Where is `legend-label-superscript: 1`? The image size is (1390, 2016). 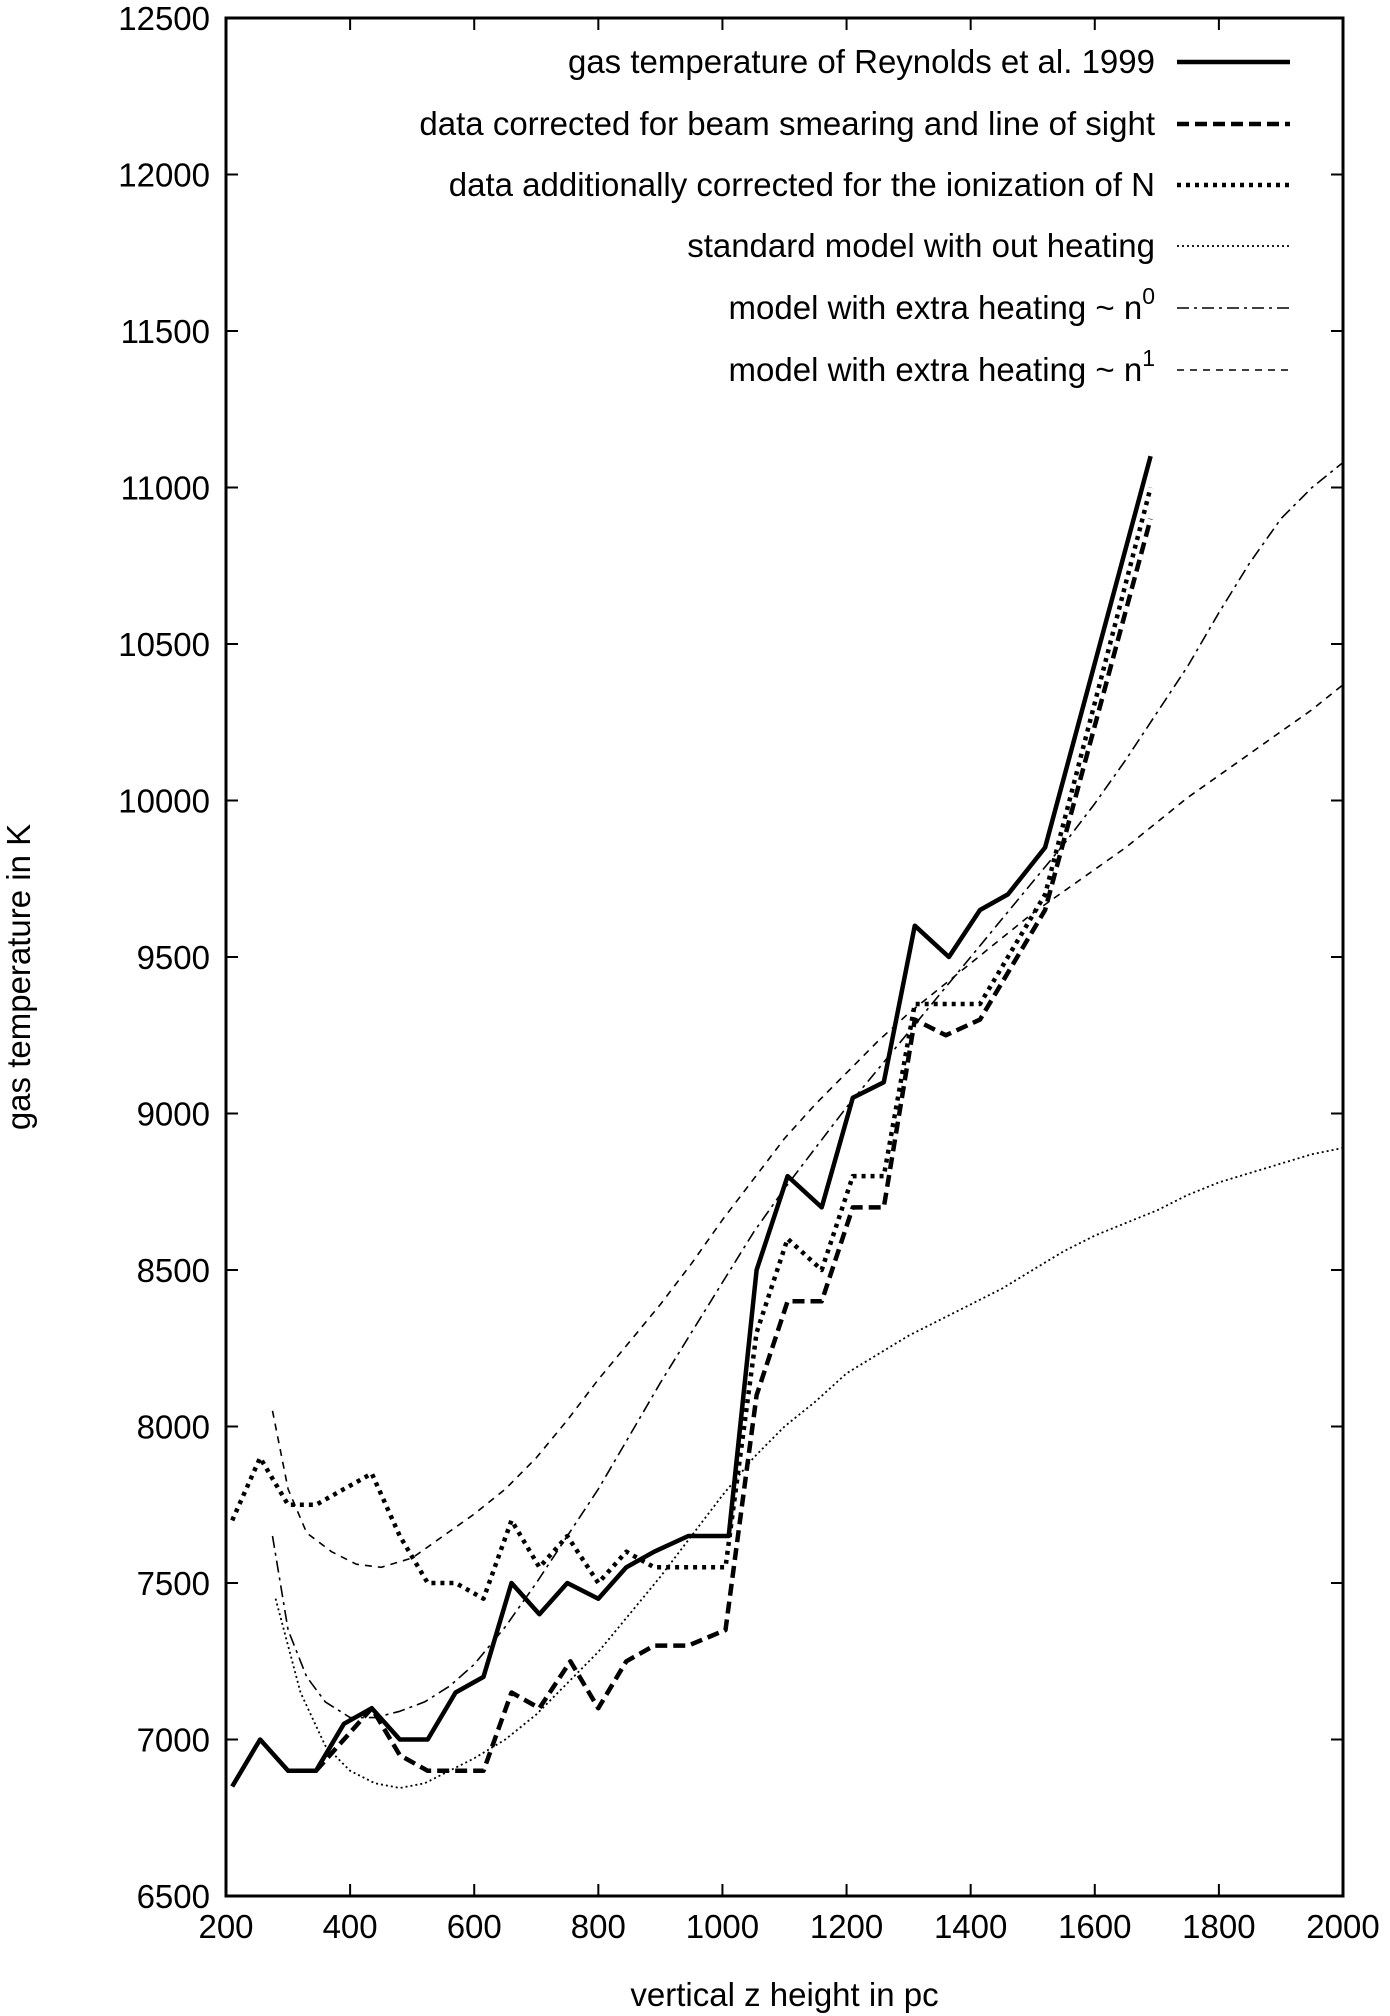 legend-label-superscript: 1 is located at coordinates (1148, 358).